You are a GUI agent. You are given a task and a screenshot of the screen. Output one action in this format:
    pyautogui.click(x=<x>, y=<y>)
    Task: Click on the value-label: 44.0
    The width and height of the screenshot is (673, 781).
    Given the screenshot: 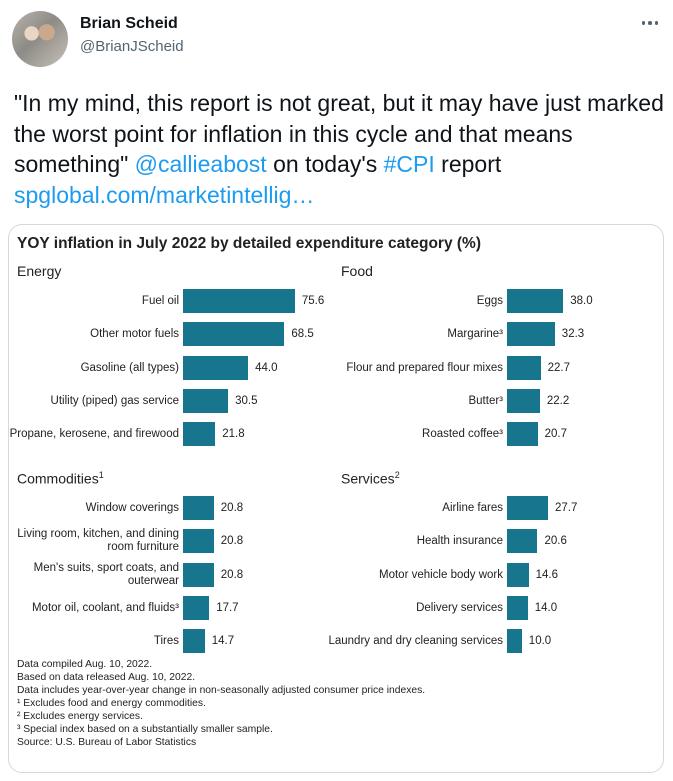 What is the action you would take?
    pyautogui.click(x=266, y=368)
    